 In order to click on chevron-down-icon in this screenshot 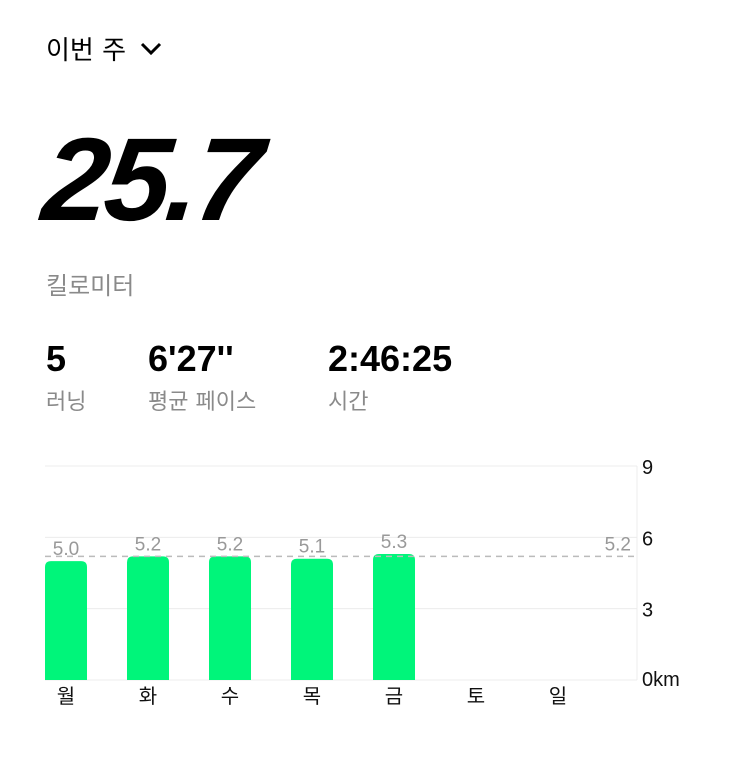, I will do `click(151, 48)`.